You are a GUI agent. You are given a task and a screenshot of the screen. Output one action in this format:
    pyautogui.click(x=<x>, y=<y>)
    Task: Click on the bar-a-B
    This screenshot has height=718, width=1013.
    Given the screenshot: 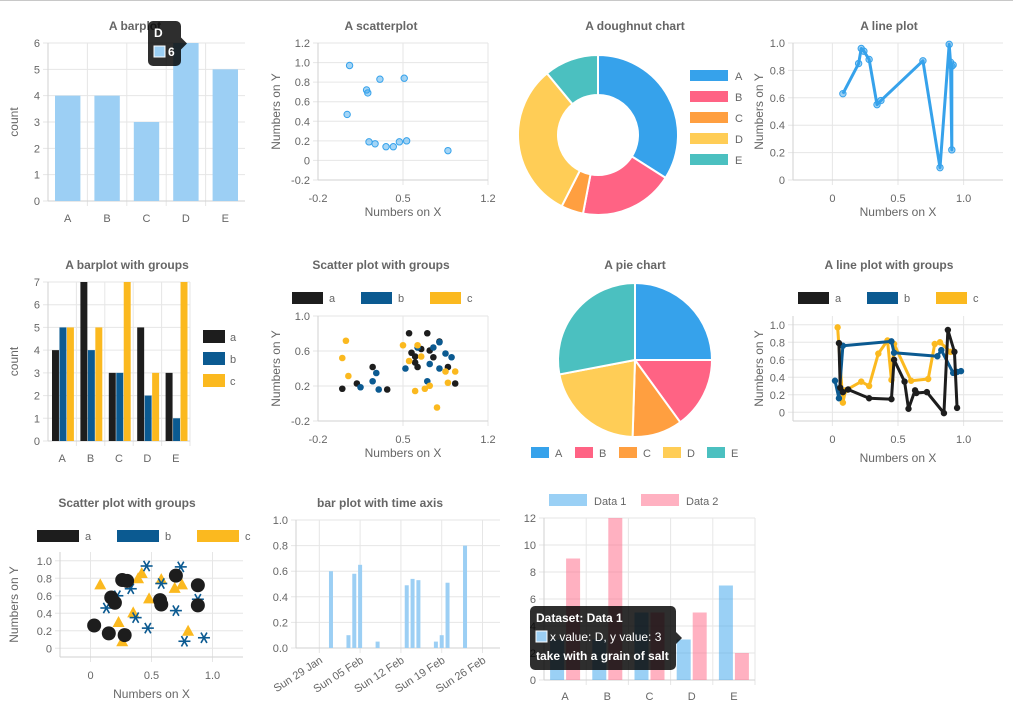 What is the action you would take?
    pyautogui.click(x=84, y=361)
    